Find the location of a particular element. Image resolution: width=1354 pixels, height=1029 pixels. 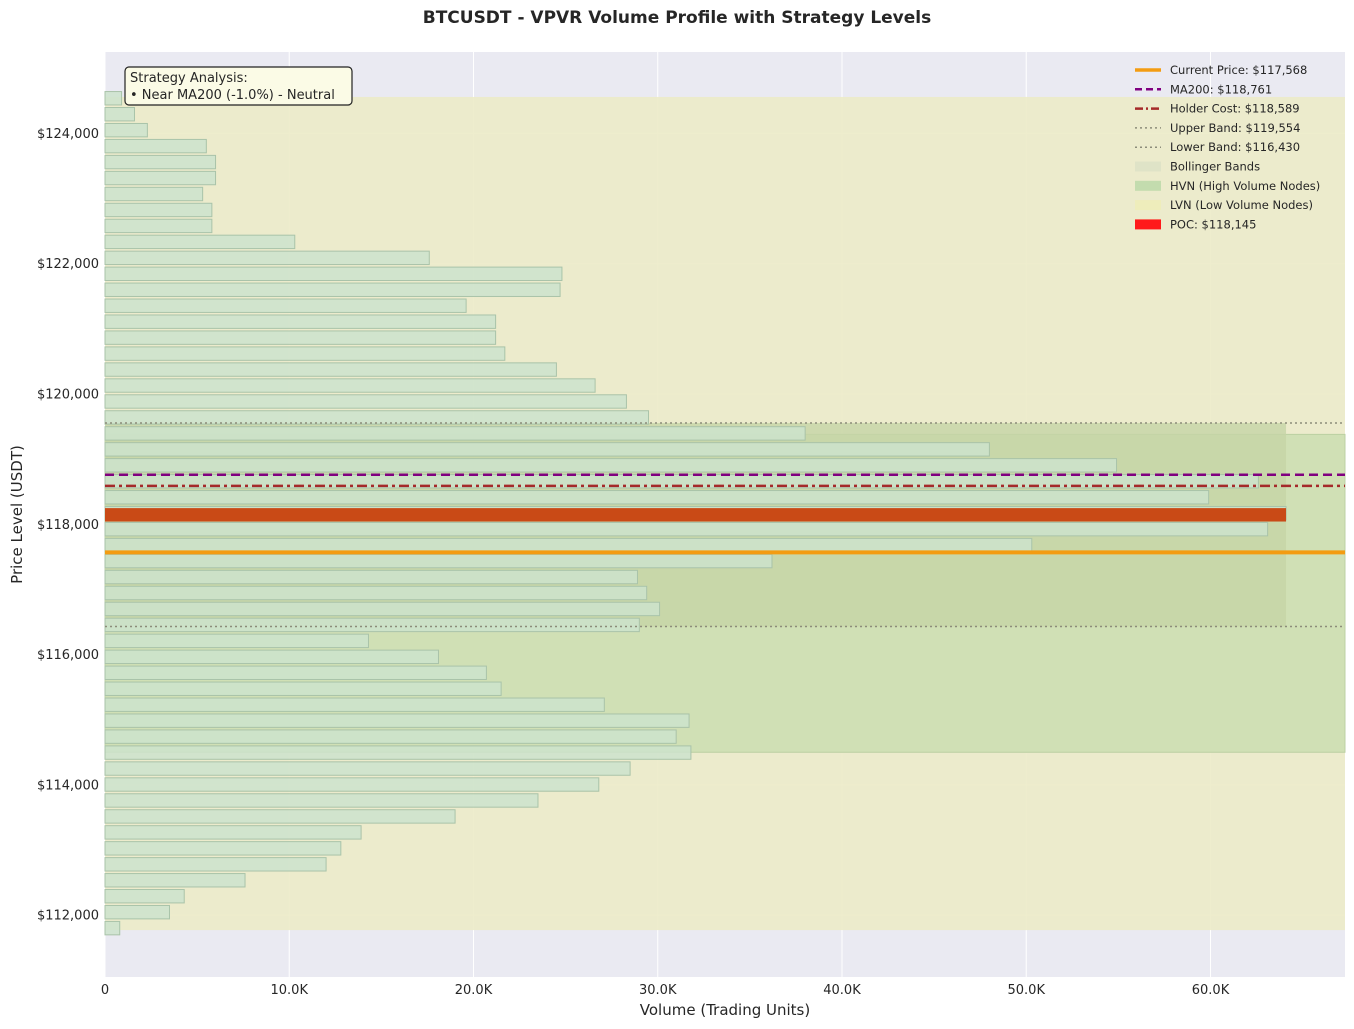

legend-hvn-swatch is located at coordinates (1148, 185).